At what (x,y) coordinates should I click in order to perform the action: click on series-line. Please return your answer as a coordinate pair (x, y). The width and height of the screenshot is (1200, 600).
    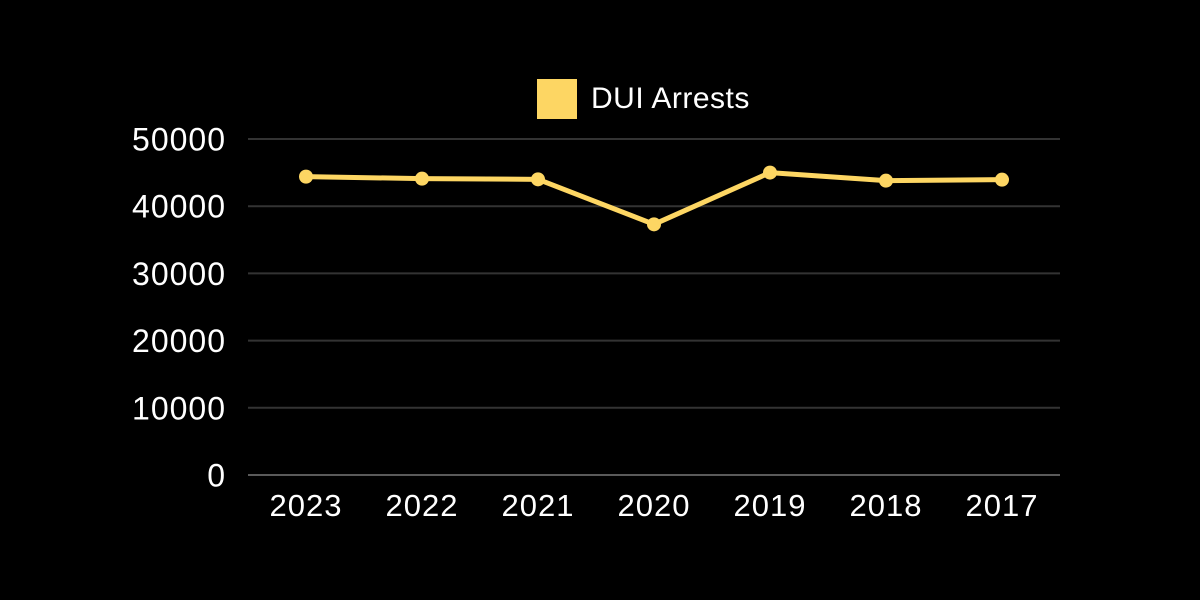
    Looking at the image, I should click on (654, 198).